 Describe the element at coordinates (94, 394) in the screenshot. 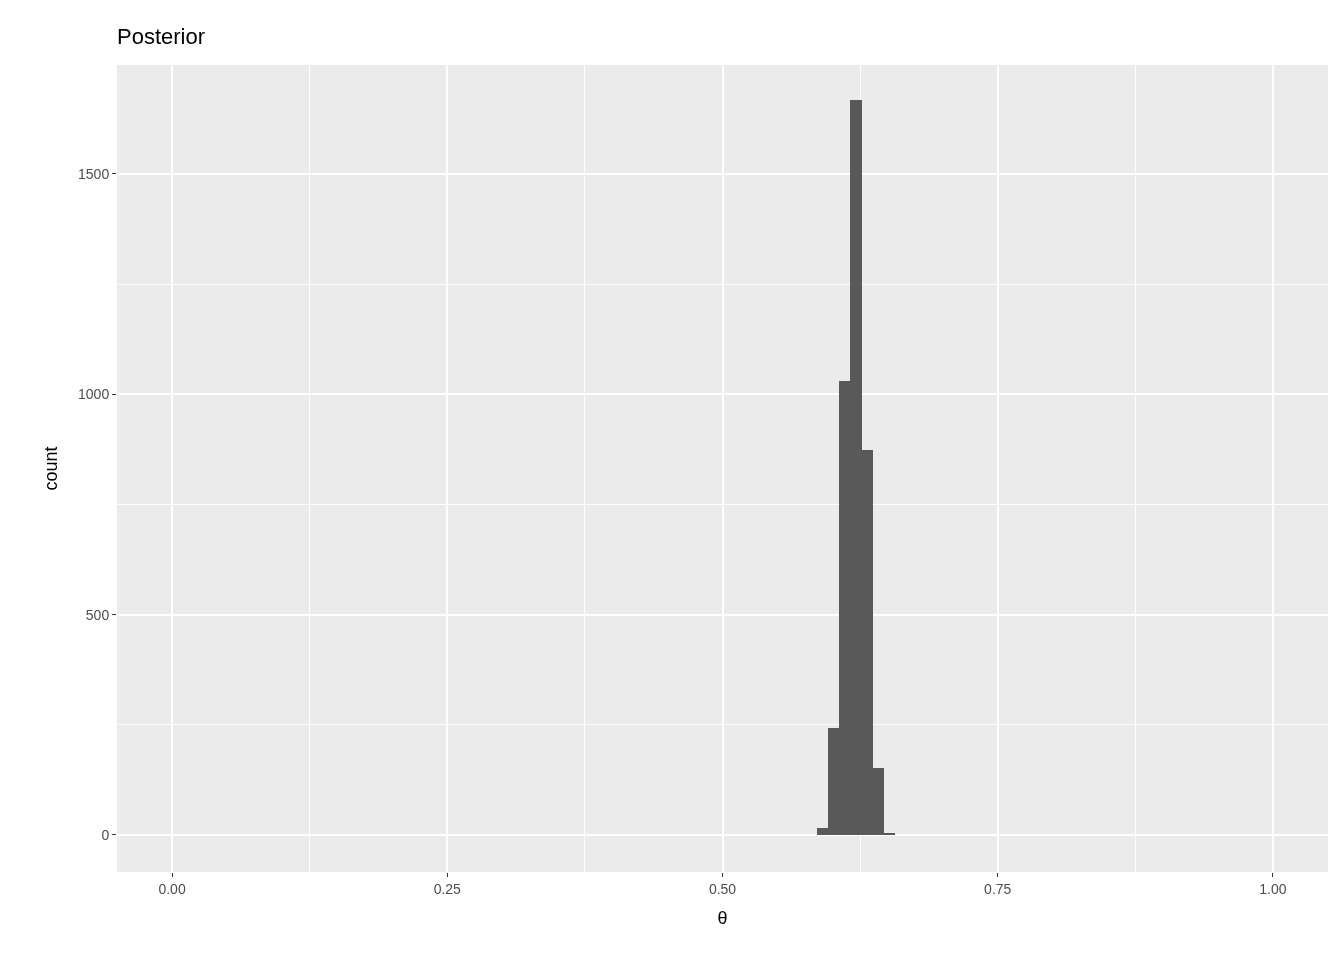

I see `y-tick-label: 1000` at that location.